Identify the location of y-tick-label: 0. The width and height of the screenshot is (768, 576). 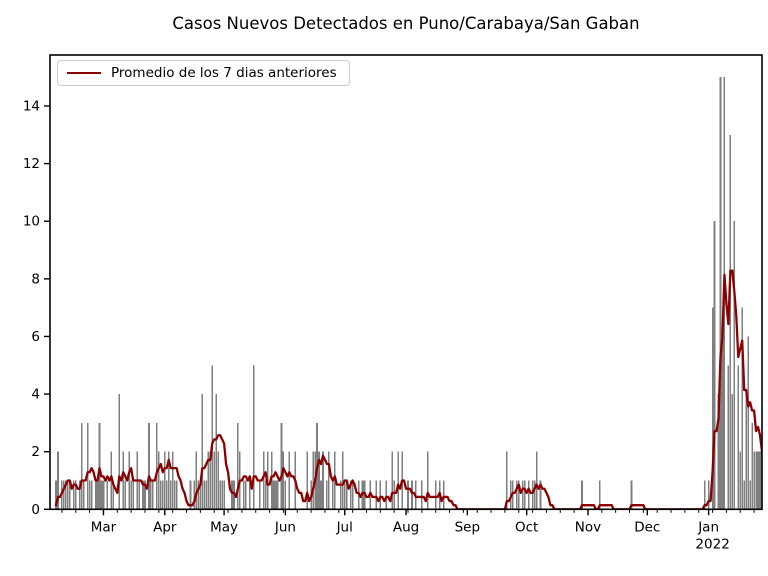
(35, 510).